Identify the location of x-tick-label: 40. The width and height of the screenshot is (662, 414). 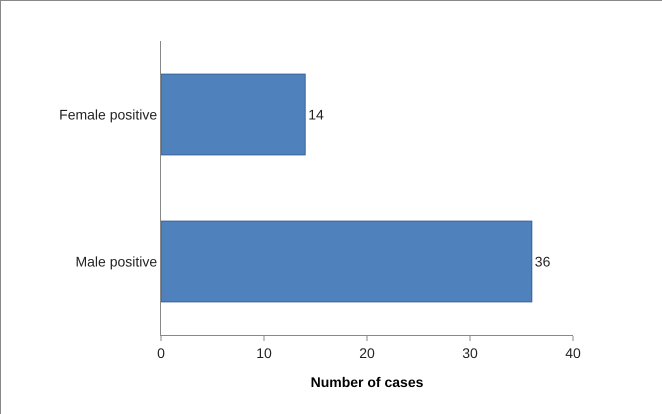
(573, 352).